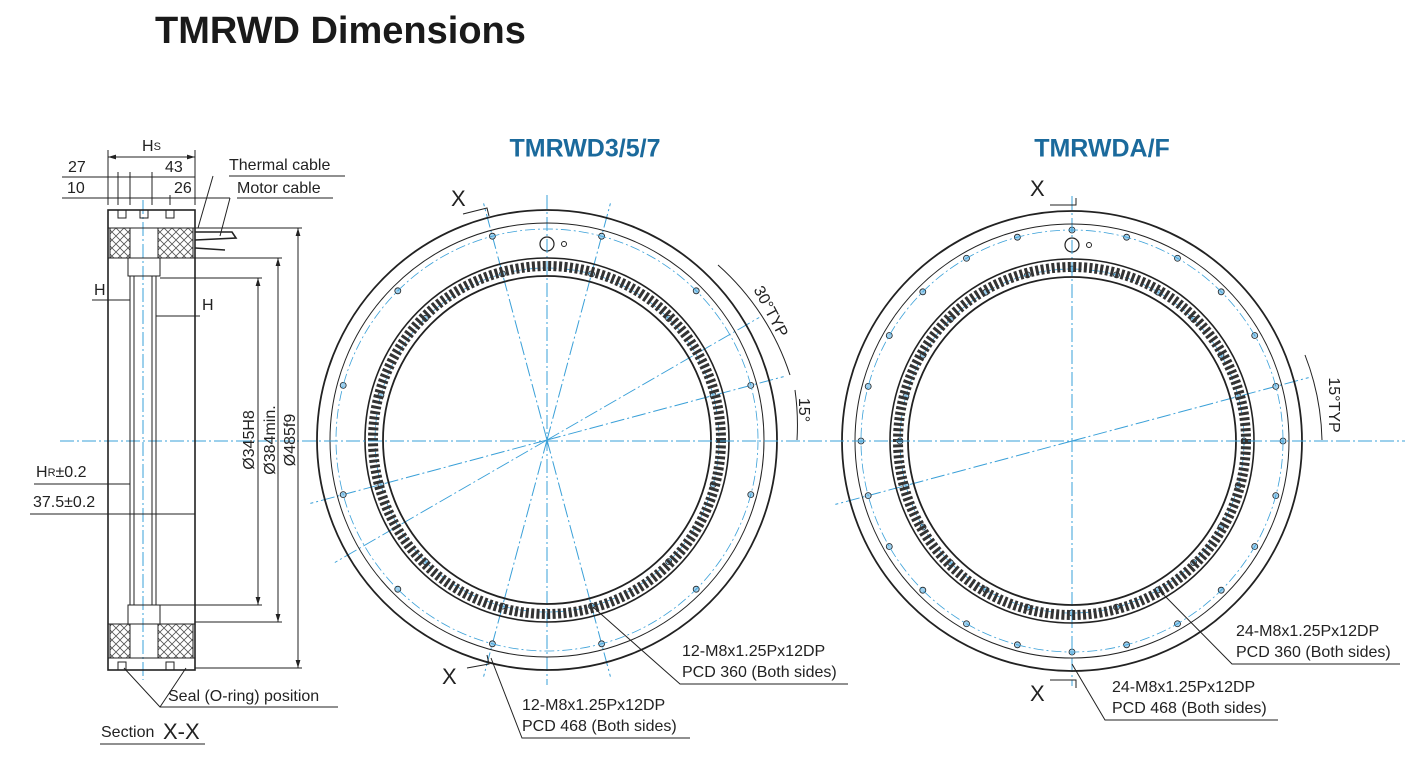 Image resolution: width=1417 pixels, height=759 pixels. Describe the element at coordinates (174, 167) in the screenshot. I see `dim-label: 43` at that location.